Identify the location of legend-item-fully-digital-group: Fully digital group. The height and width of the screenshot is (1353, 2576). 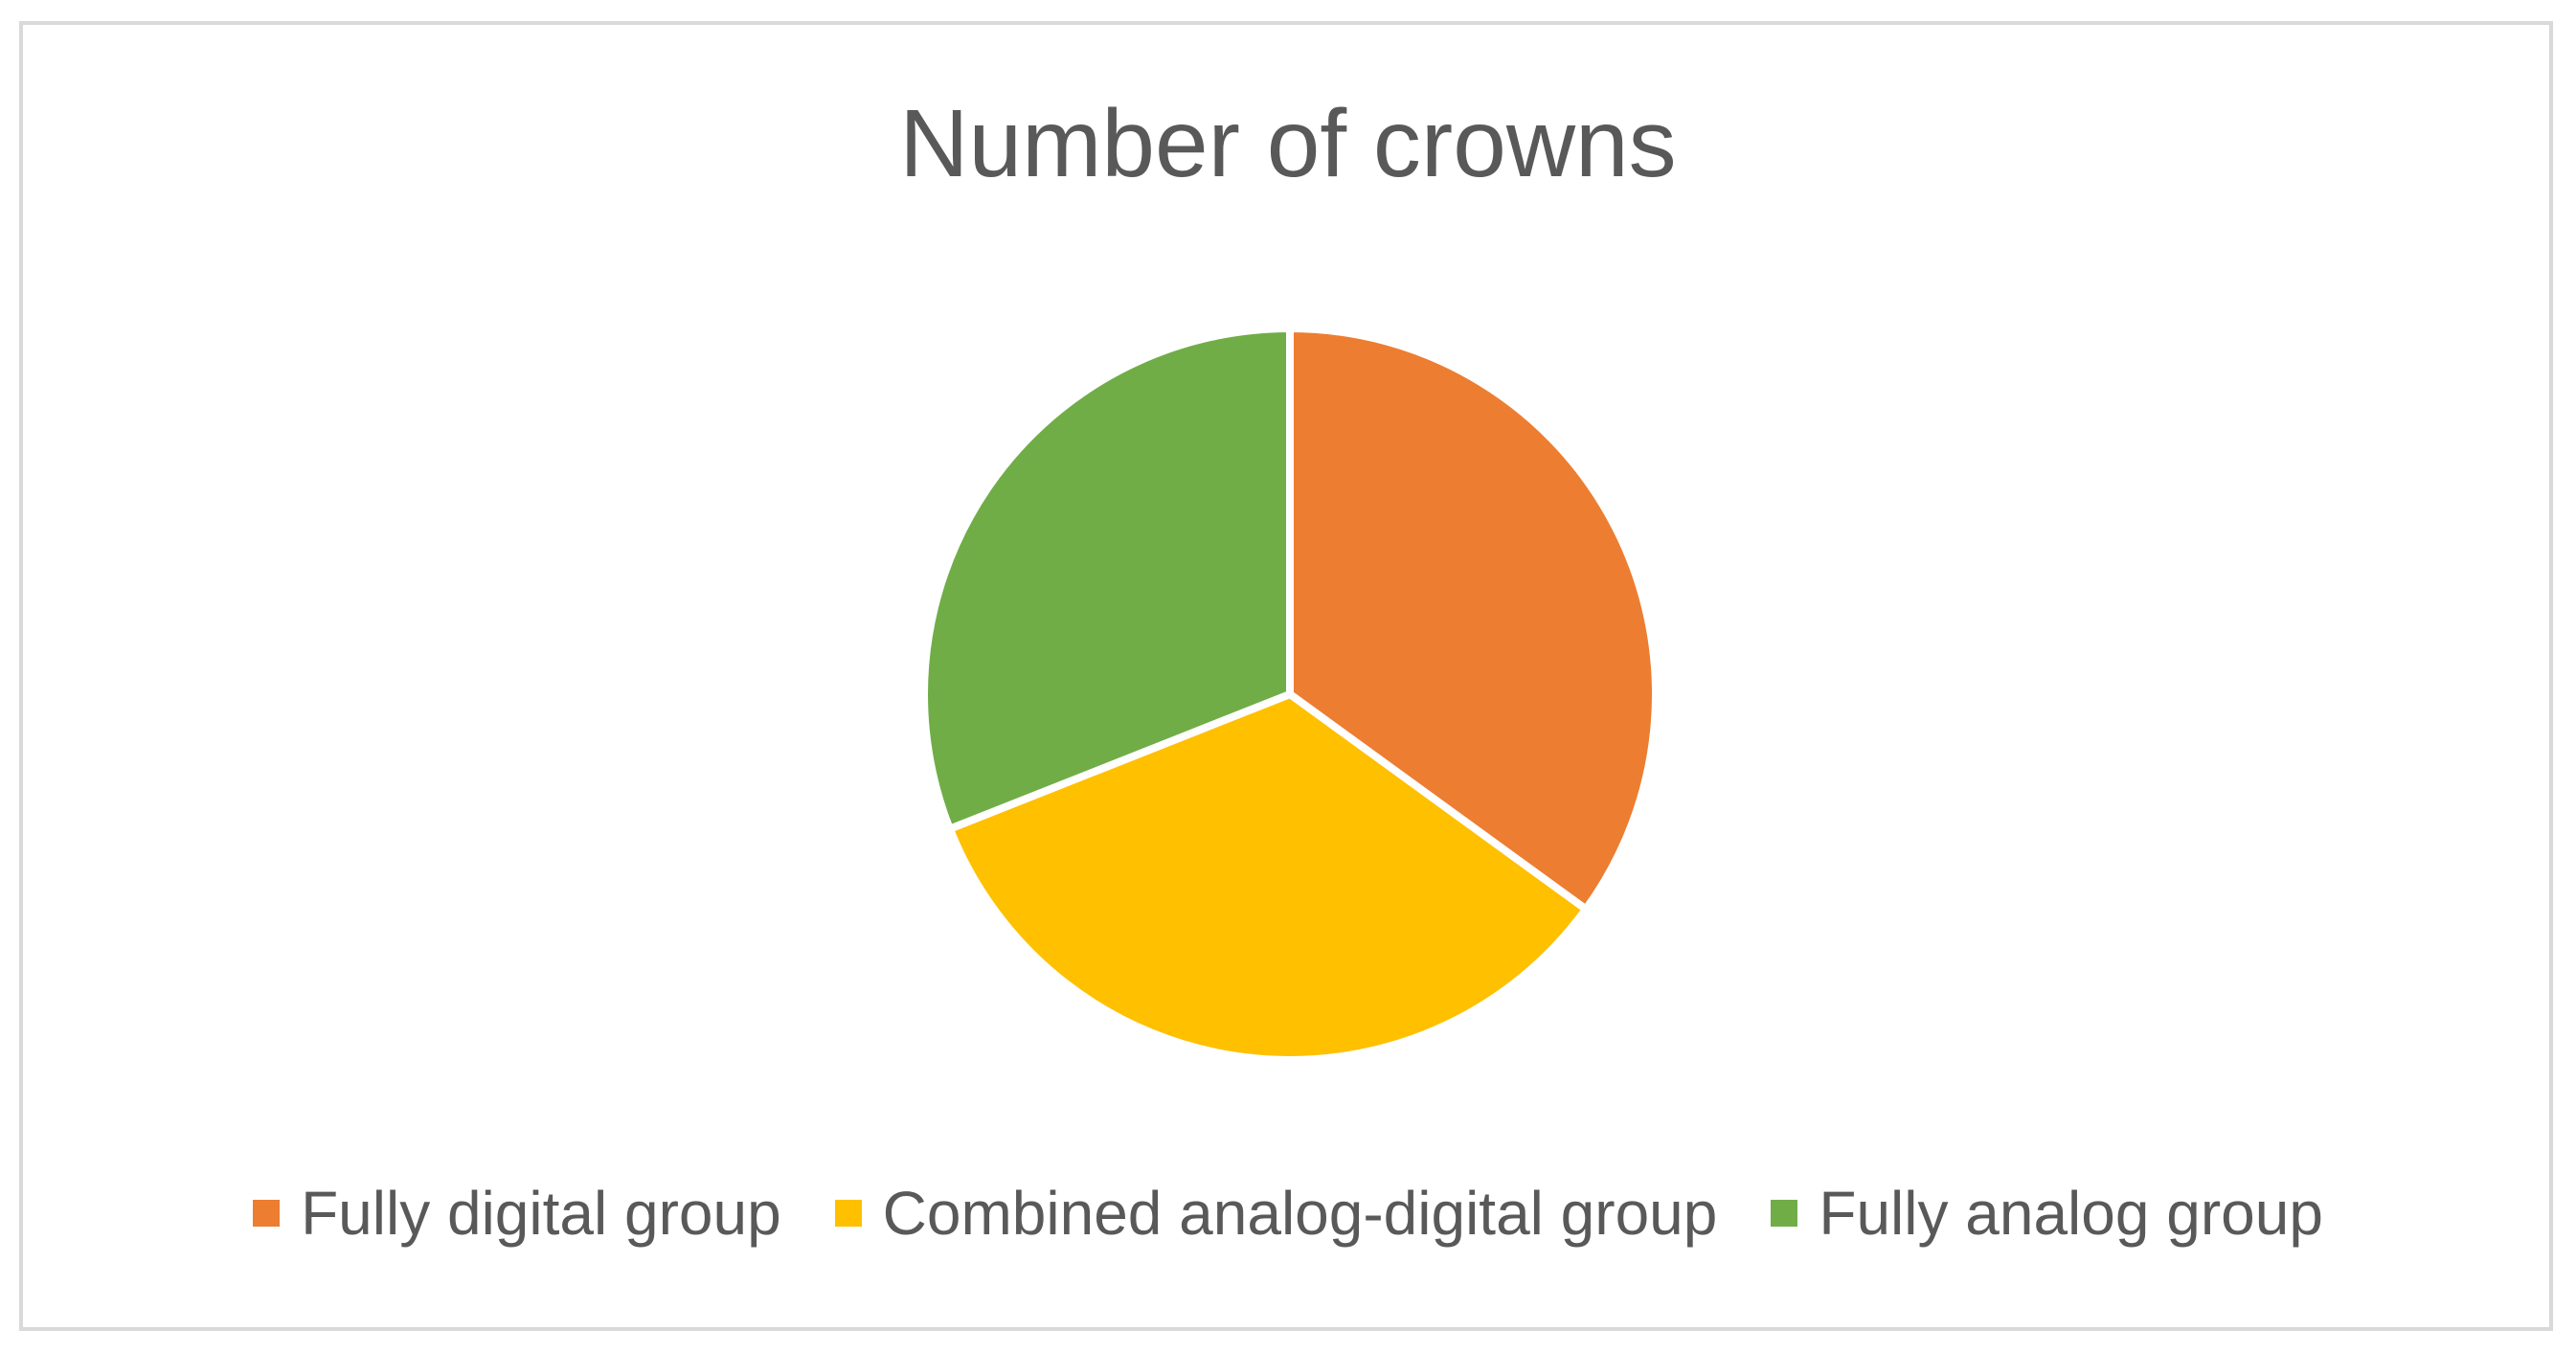
(517, 1214).